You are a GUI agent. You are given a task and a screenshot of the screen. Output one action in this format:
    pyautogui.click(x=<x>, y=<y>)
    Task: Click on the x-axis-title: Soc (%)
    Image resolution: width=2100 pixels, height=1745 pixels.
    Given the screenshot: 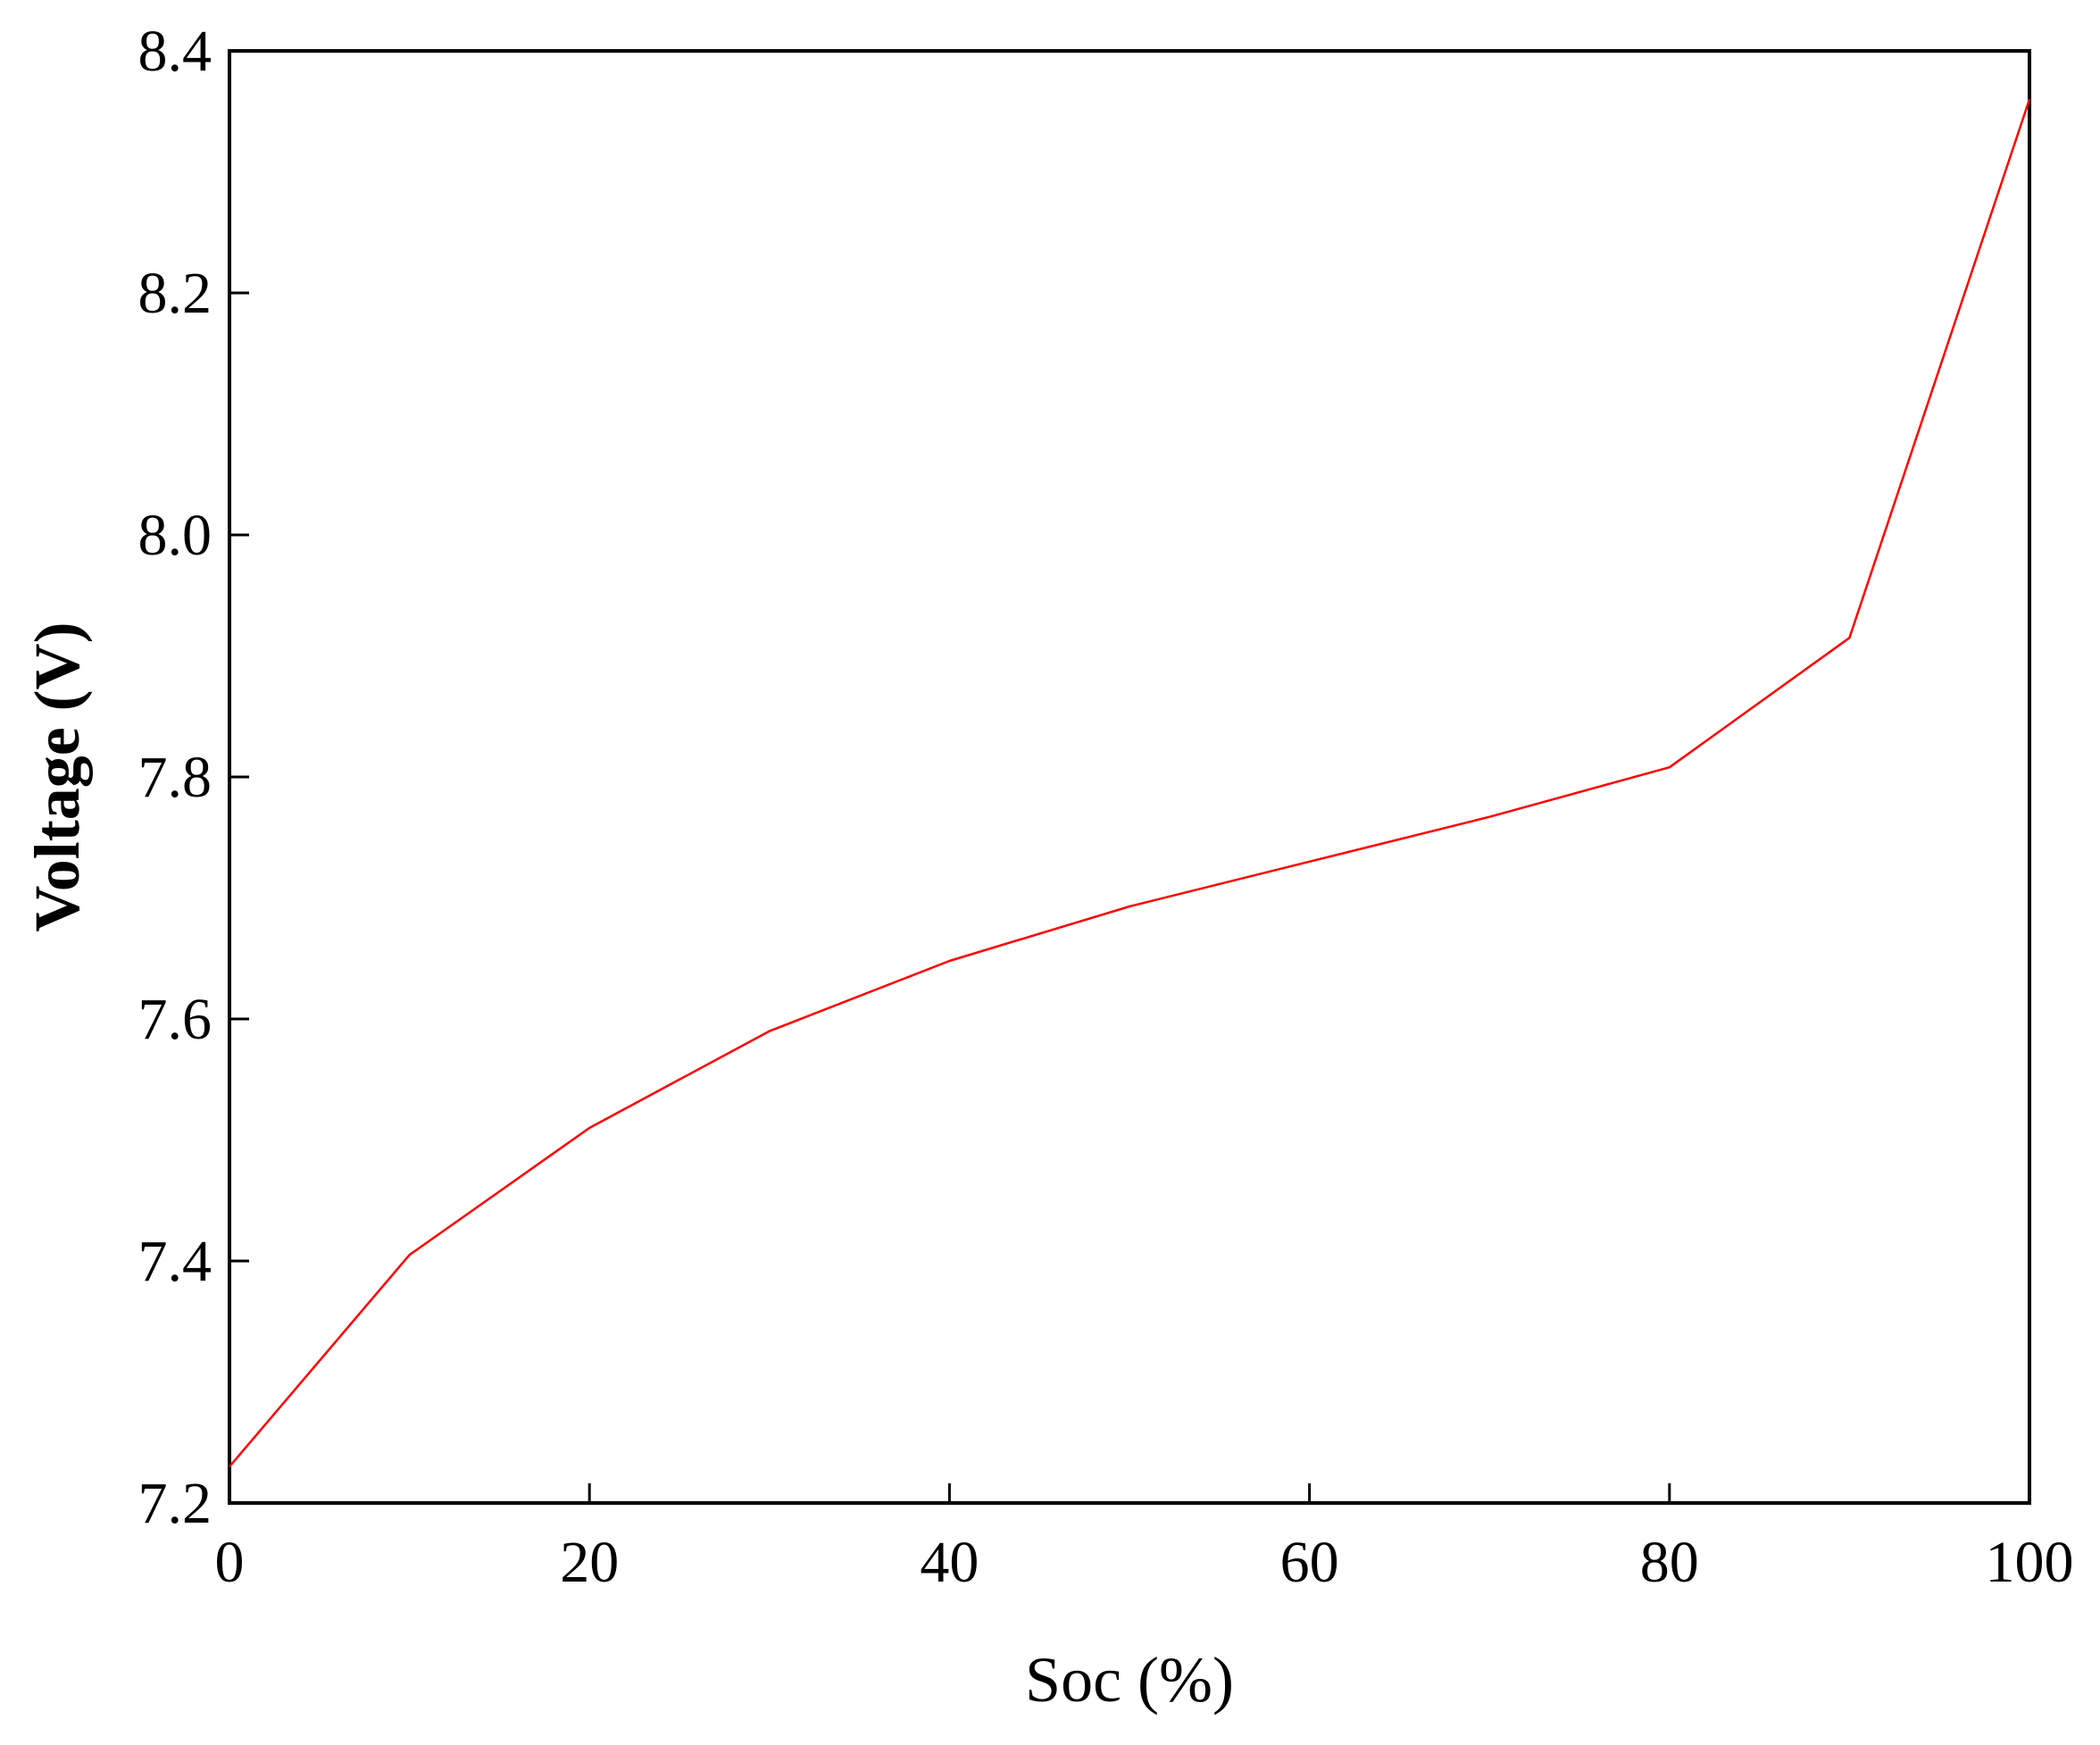 What is the action you would take?
    pyautogui.click(x=1130, y=1680)
    